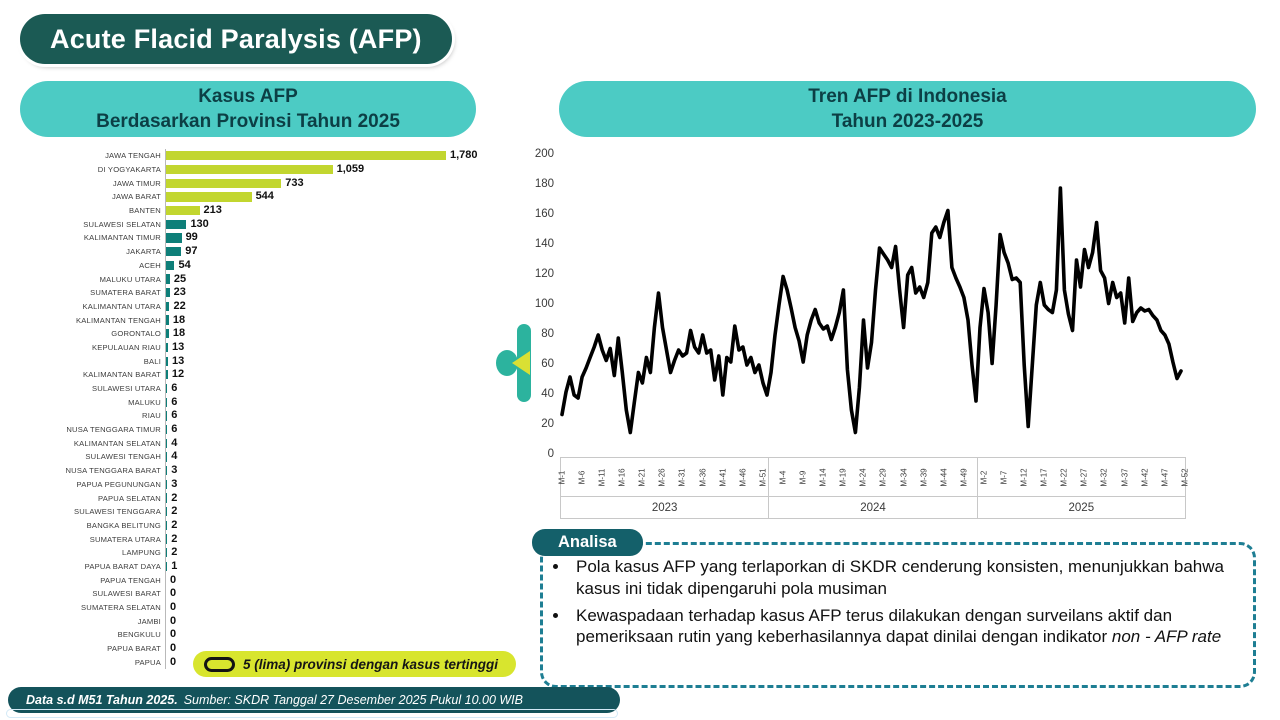 This screenshot has width=1280, height=720. Describe the element at coordinates (125, 539) in the screenshot. I see `province-label: SUMATERA UTARA` at that location.